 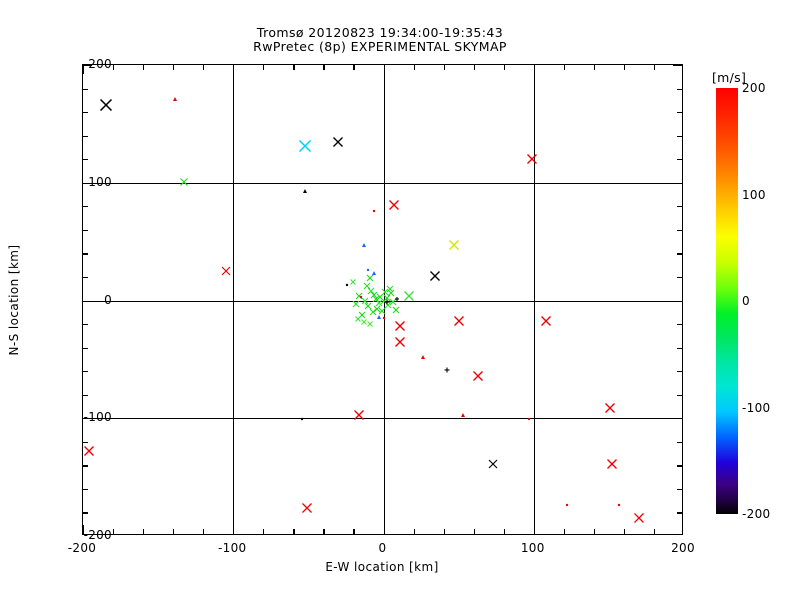 I want to click on y-tick-label: 100, so click(x=100, y=181).